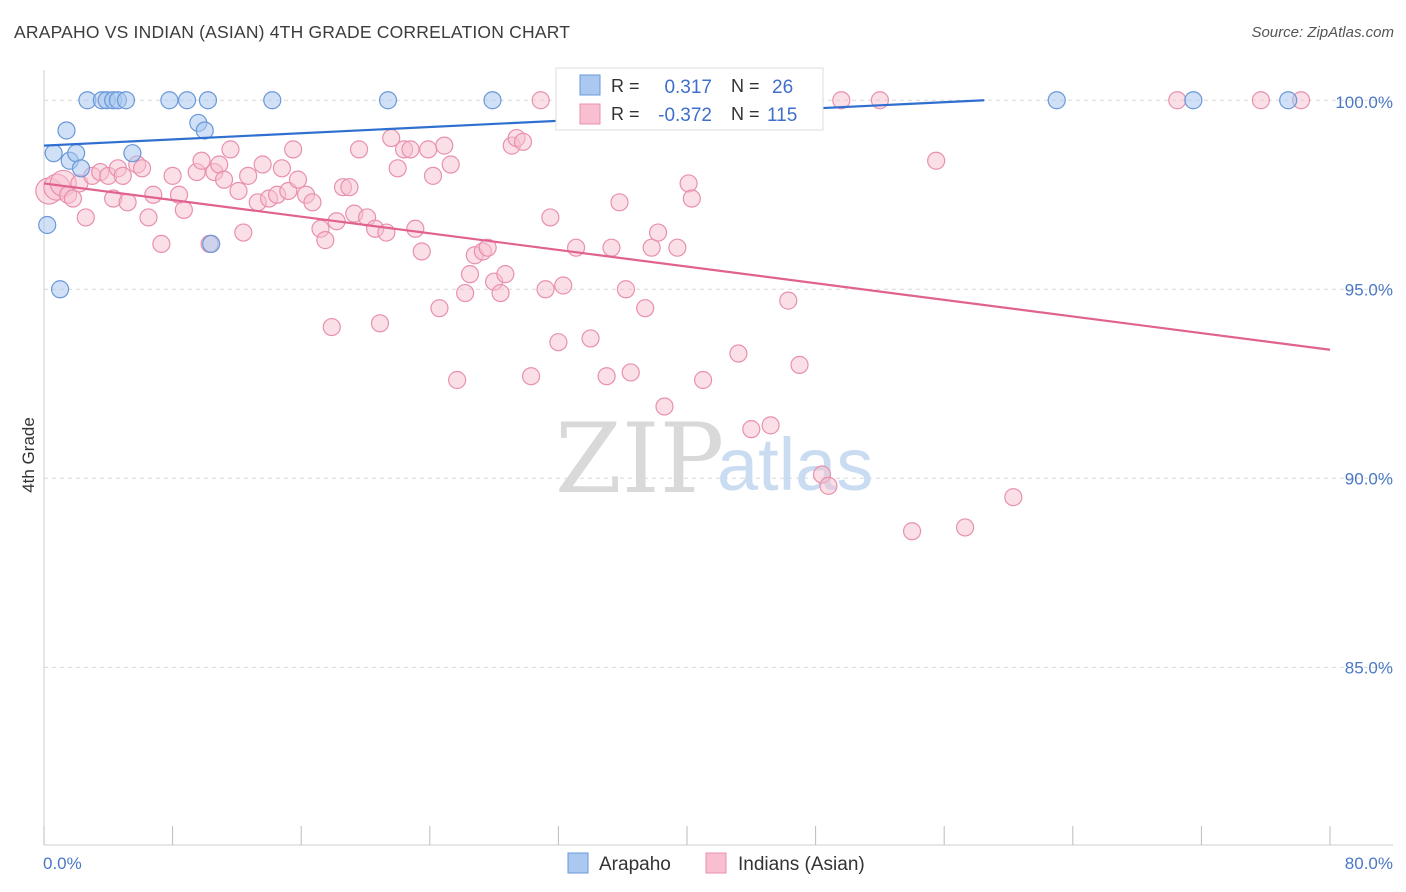 This screenshot has height=892, width=1406. What do you see at coordinates (801, 864) in the screenshot?
I see `bottom-legend-label-indians-asian: Indians (Asian)` at bounding box center [801, 864].